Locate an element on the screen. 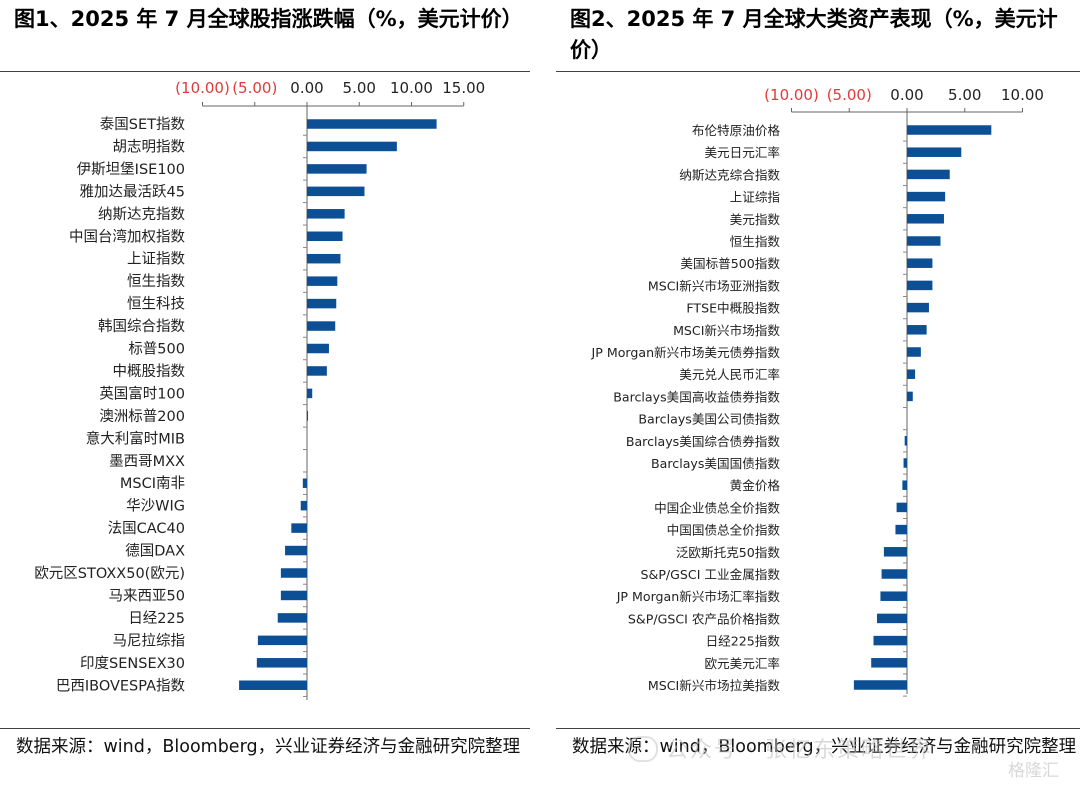 The image size is (1080, 788). category-label: FTSE中概股指数 is located at coordinates (733, 308).